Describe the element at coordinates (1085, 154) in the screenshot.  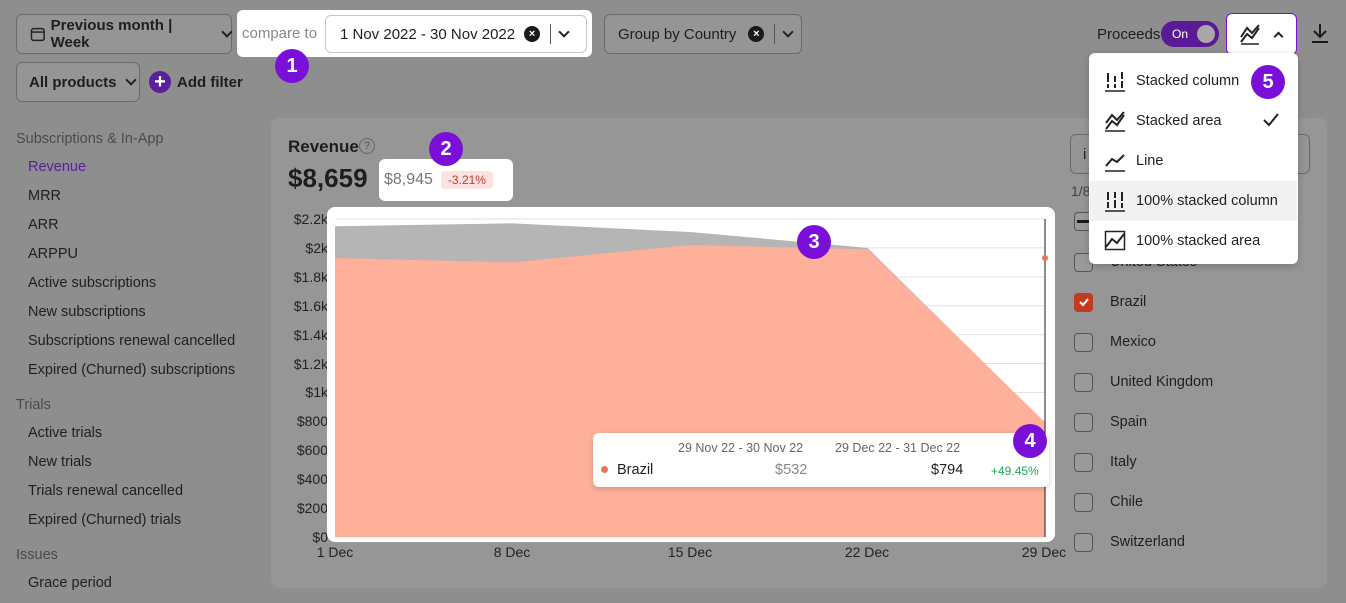
I see `search-select-value: i` at that location.